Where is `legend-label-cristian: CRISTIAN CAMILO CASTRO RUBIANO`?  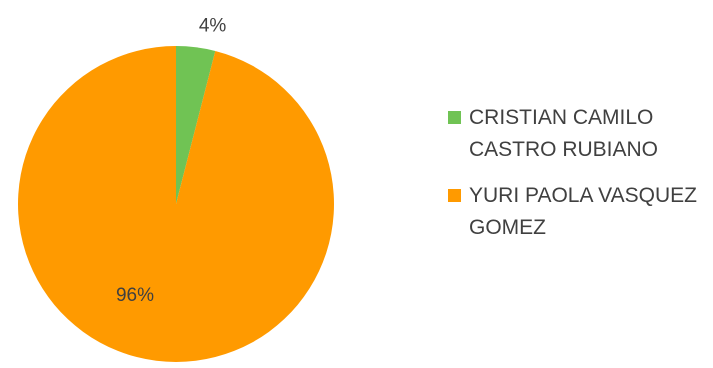
legend-label-cristian: CRISTIAN CAMILO CASTRO RUBIANO is located at coordinates (564, 133).